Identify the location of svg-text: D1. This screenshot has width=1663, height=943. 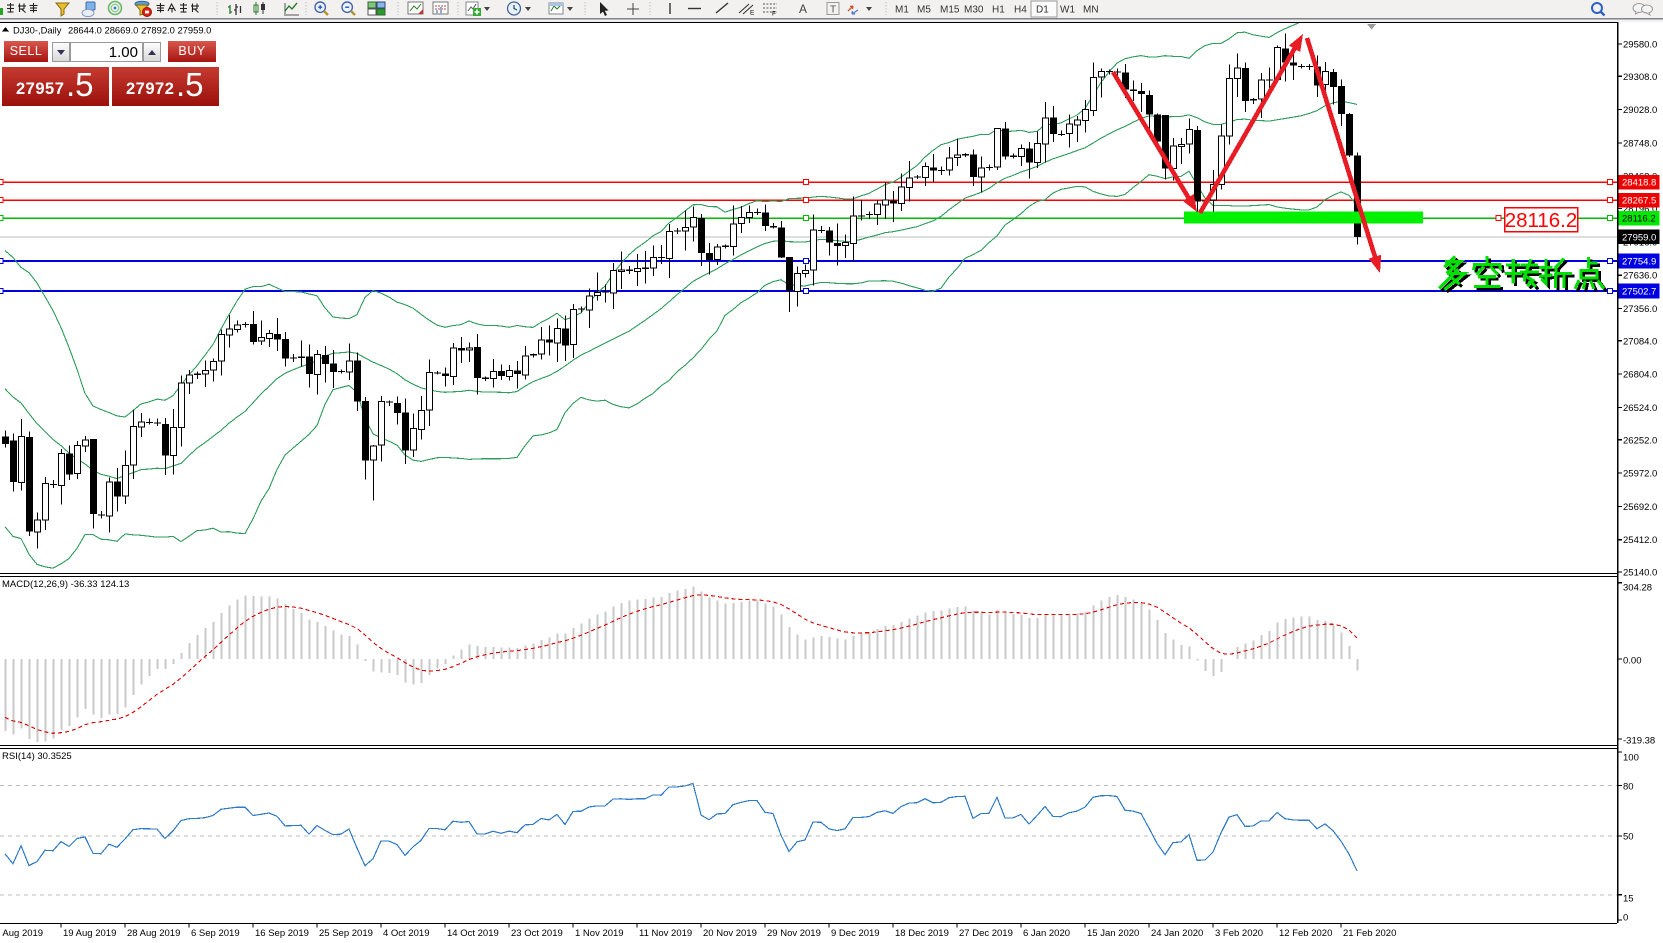
(1042, 10).